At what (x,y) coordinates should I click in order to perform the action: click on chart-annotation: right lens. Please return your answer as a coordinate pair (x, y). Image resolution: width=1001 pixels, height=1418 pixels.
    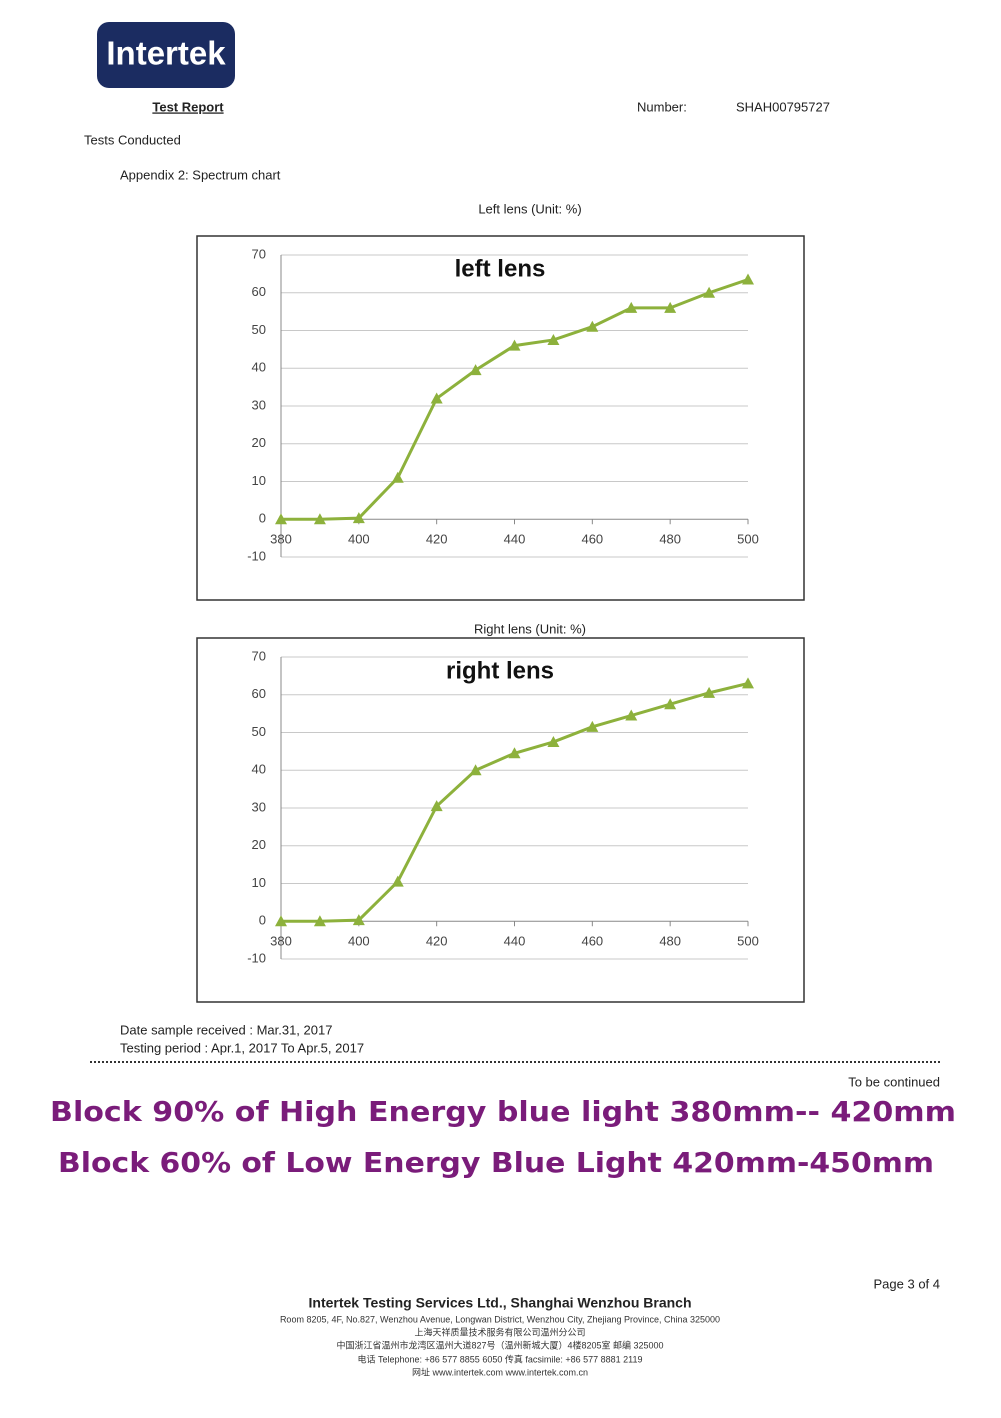
    Looking at the image, I should click on (500, 670).